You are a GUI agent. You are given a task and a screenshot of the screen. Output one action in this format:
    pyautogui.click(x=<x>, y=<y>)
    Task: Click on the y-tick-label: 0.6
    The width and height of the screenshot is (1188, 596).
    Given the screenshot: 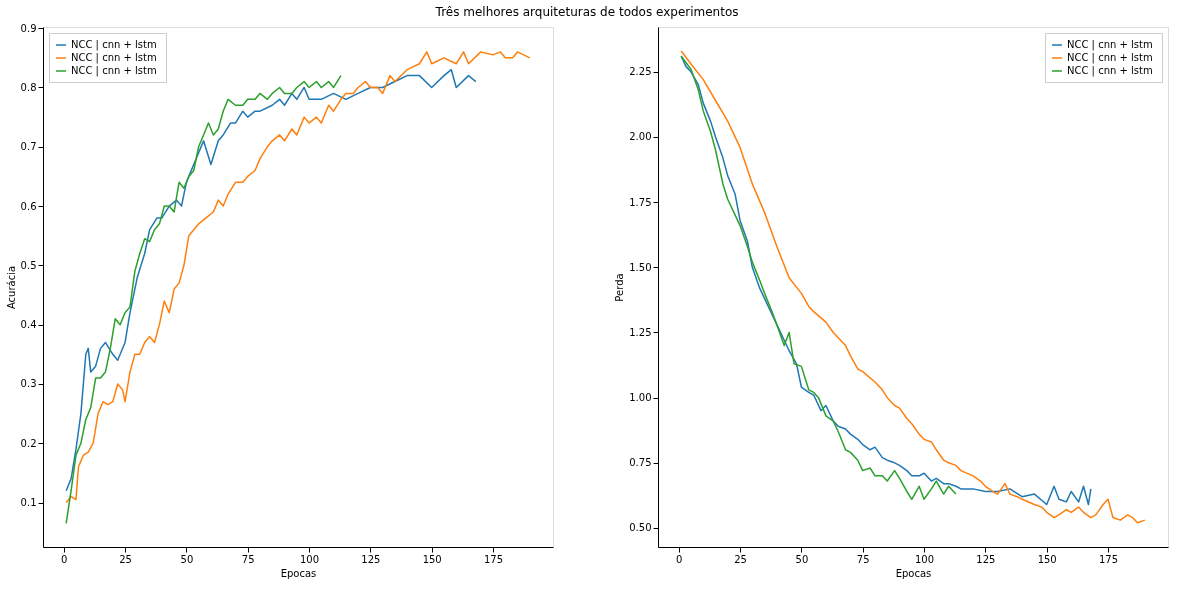 What is the action you would take?
    pyautogui.click(x=28, y=206)
    